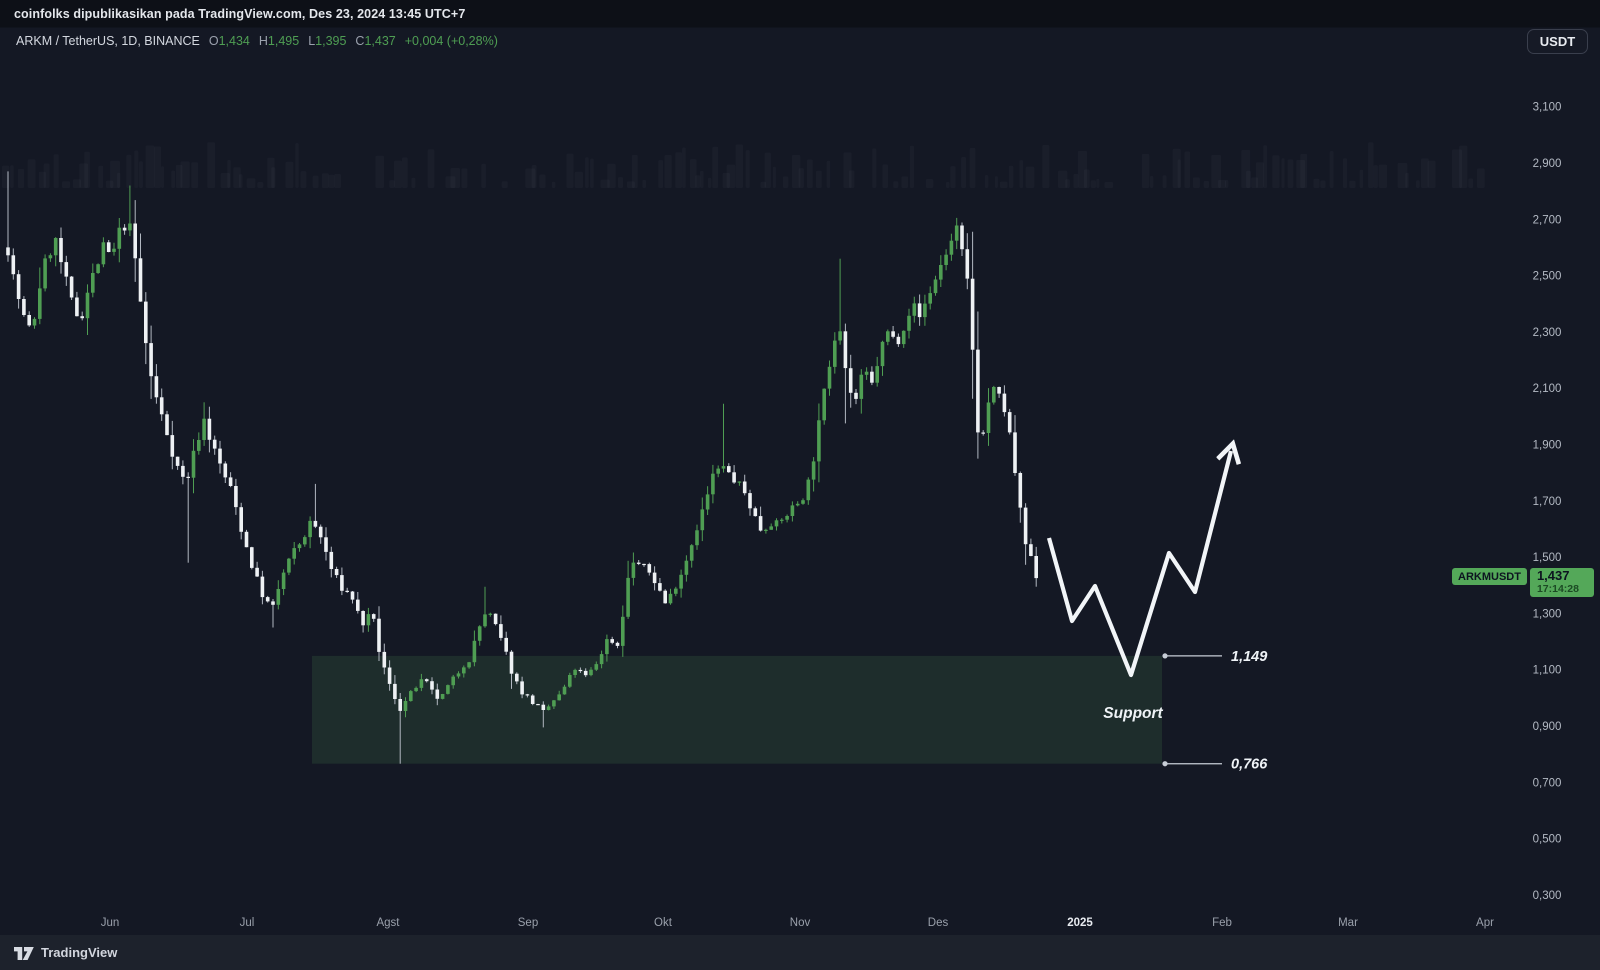 Image resolution: width=1600 pixels, height=970 pixels. What do you see at coordinates (213, 41) in the screenshot?
I see `ohlc-label: O` at bounding box center [213, 41].